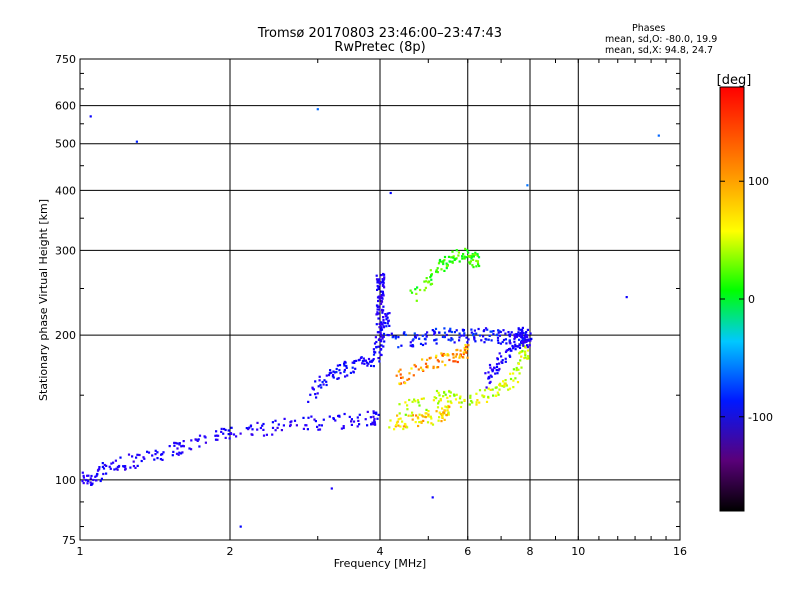 The width and height of the screenshot is (800, 600). I want to click on phase-stats-o-mode: mean, sd,O: -80.0, 19.9, so click(661, 39).